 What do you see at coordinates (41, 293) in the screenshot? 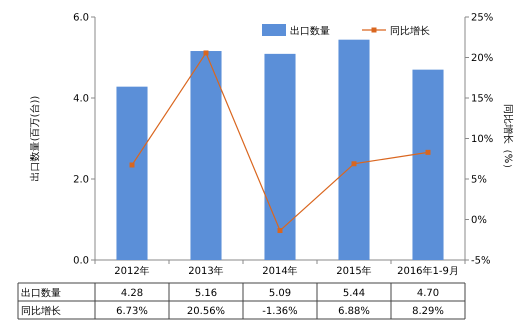
I see `text: 出口数量` at bounding box center [41, 293].